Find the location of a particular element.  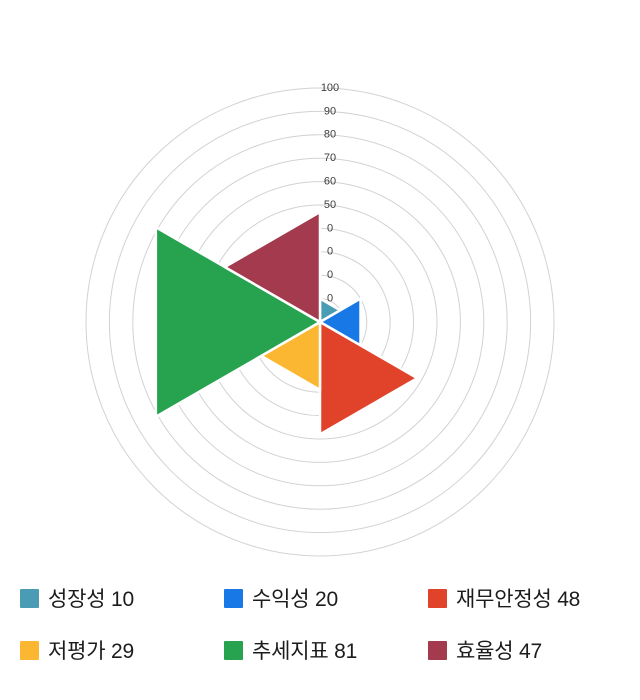

legend-item: 성장성 10 is located at coordinates (116, 598).